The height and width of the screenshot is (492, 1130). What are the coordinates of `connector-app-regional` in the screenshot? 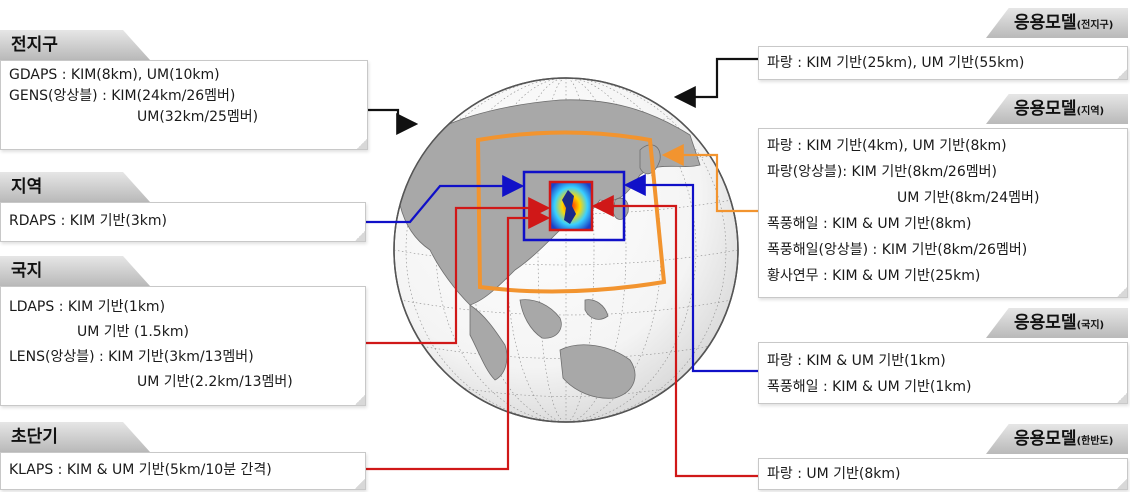 It's located at (709, 178).